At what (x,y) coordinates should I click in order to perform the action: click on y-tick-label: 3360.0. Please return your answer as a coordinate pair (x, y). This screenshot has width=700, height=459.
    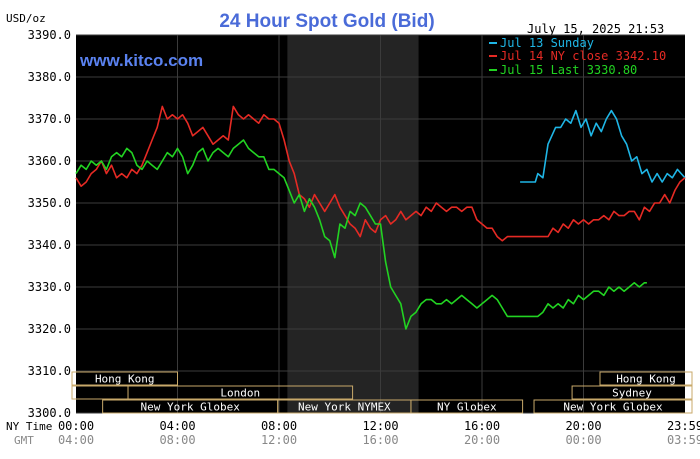
    Looking at the image, I should click on (49, 161).